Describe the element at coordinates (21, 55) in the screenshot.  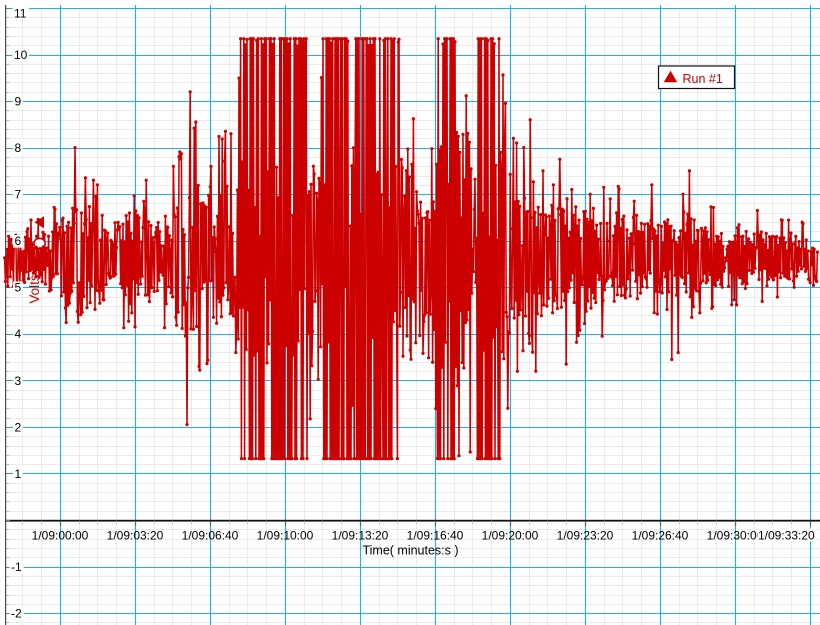
I see `svg-text: 10` at that location.